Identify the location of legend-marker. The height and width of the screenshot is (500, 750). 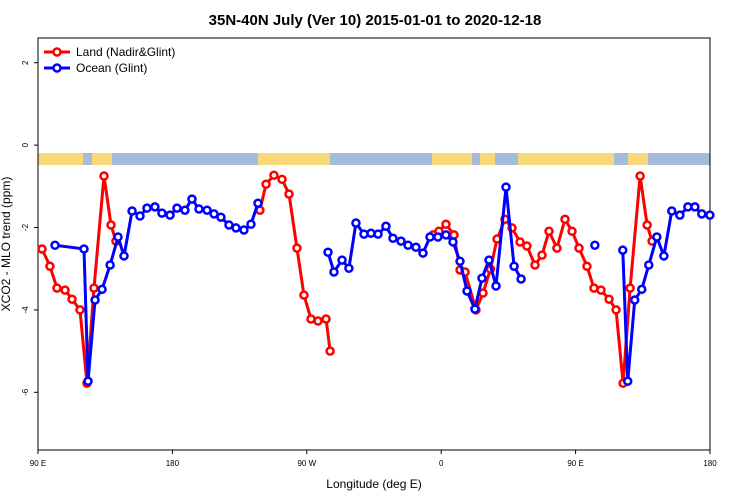
(57, 68).